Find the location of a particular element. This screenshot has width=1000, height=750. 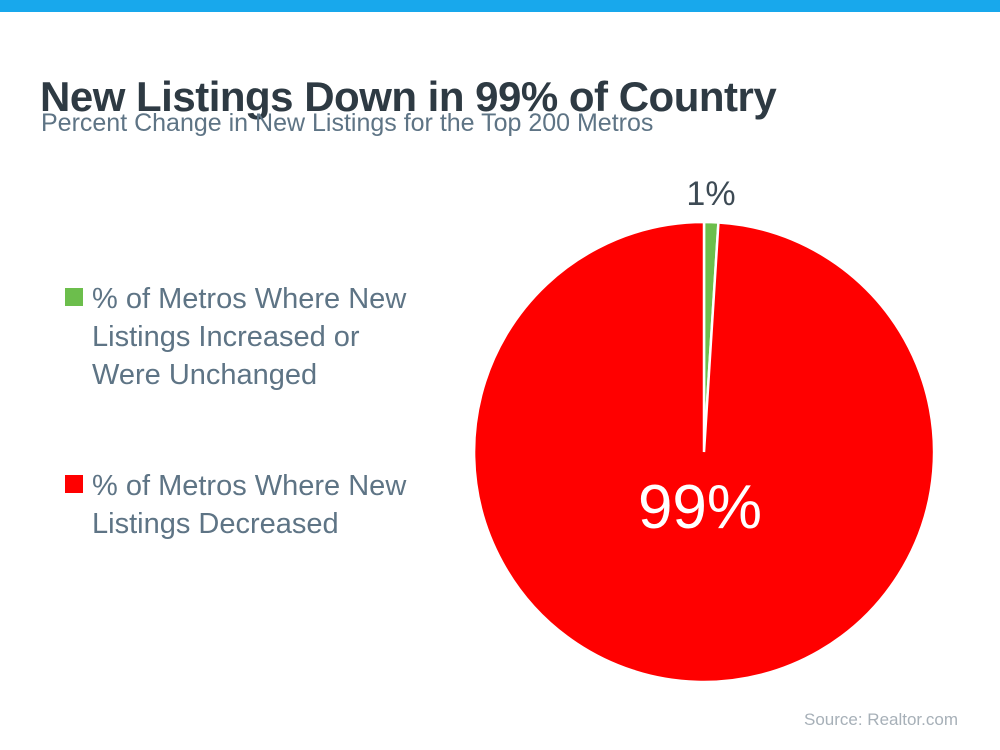

legend-swatch-red is located at coordinates (74, 484).